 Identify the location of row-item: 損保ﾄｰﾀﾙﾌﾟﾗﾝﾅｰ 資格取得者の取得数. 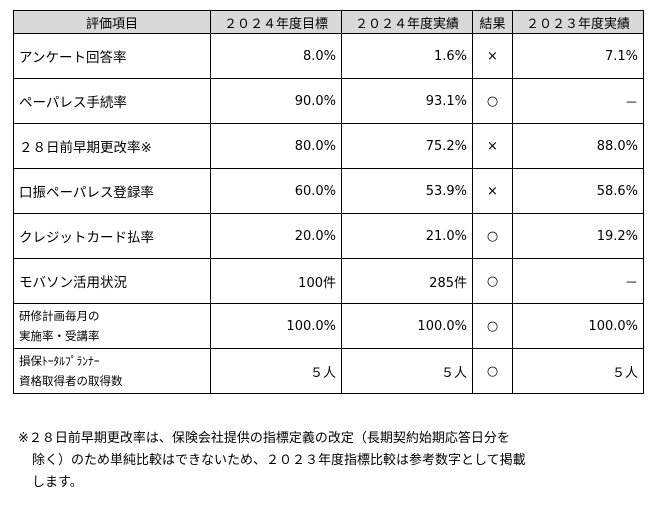
(112, 371).